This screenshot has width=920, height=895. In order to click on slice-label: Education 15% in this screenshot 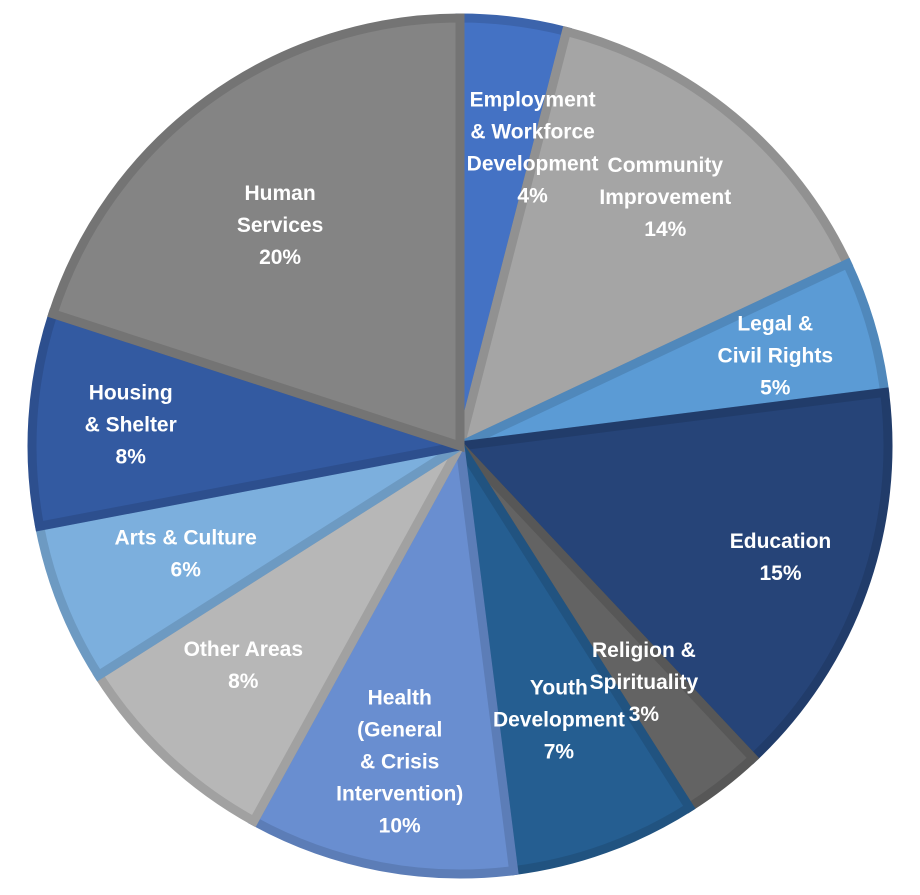, I will do `click(781, 556)`.